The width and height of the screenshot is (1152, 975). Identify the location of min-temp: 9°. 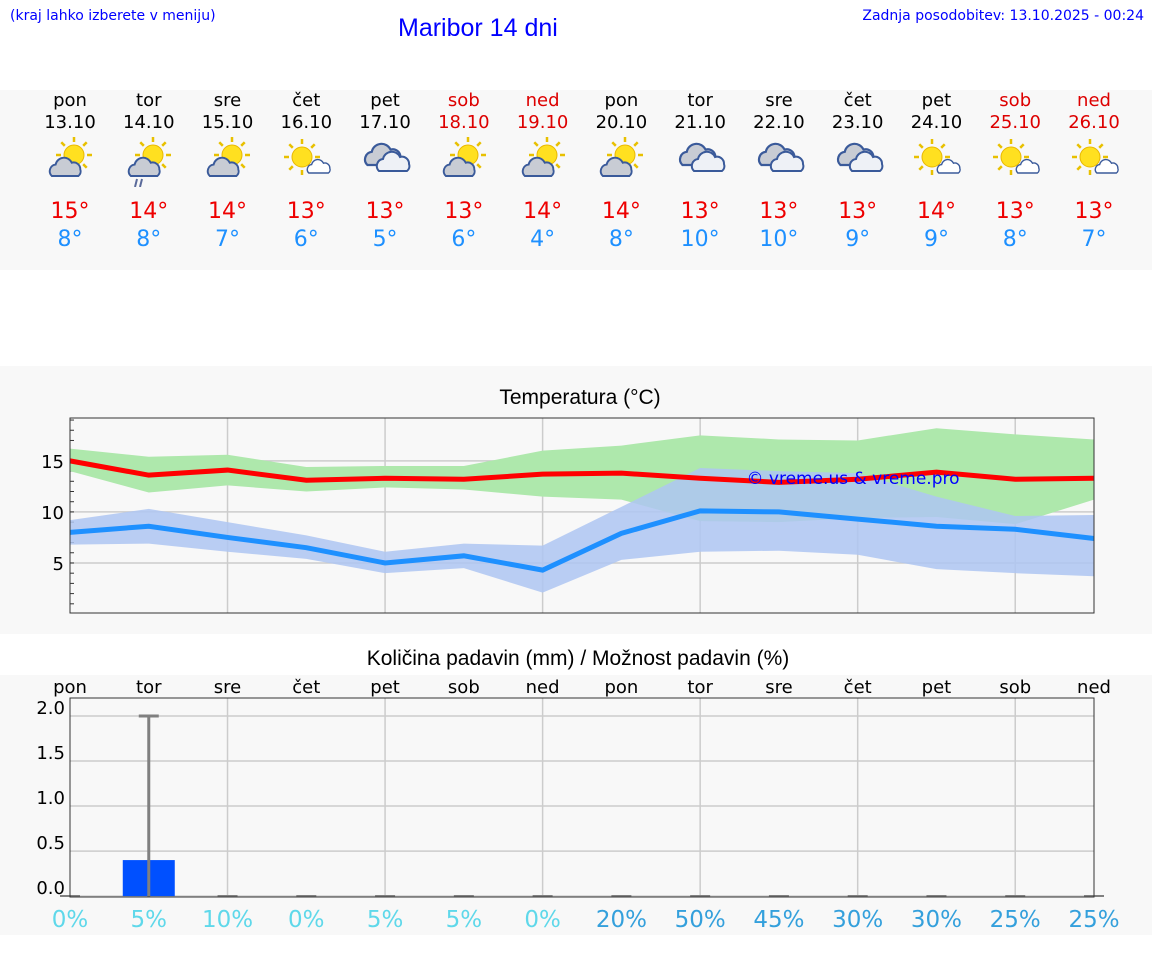
(936, 239).